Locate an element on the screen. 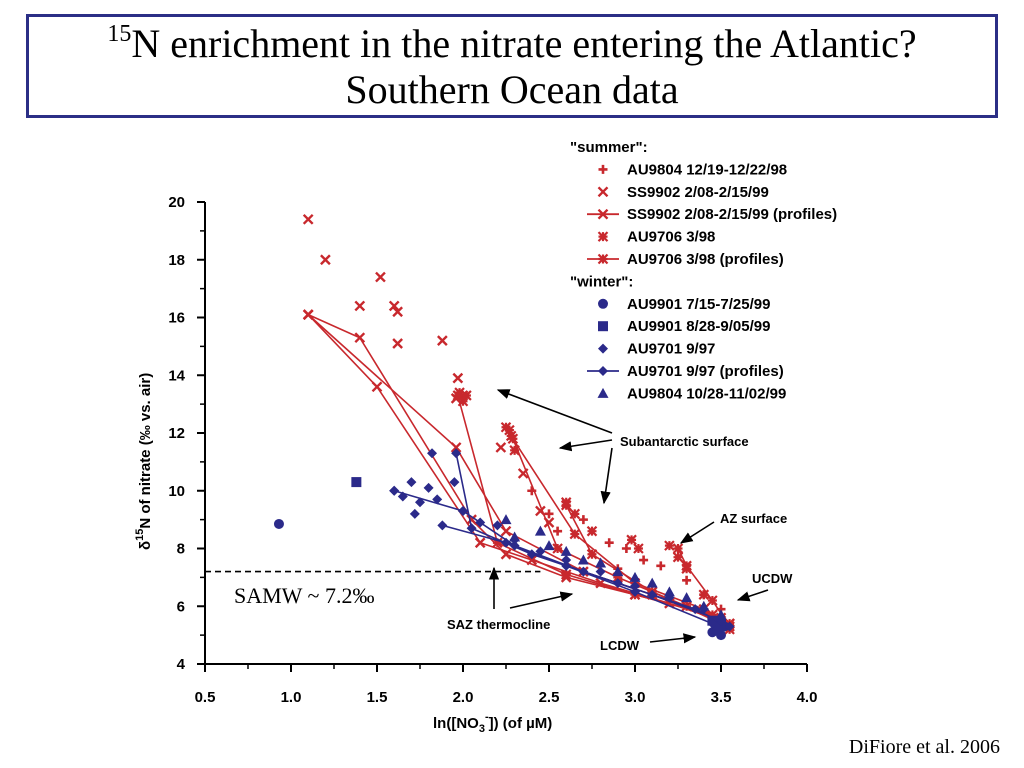 This screenshot has width=1024, height=768. legend-label: AU9706 3/98 is located at coordinates (671, 237).